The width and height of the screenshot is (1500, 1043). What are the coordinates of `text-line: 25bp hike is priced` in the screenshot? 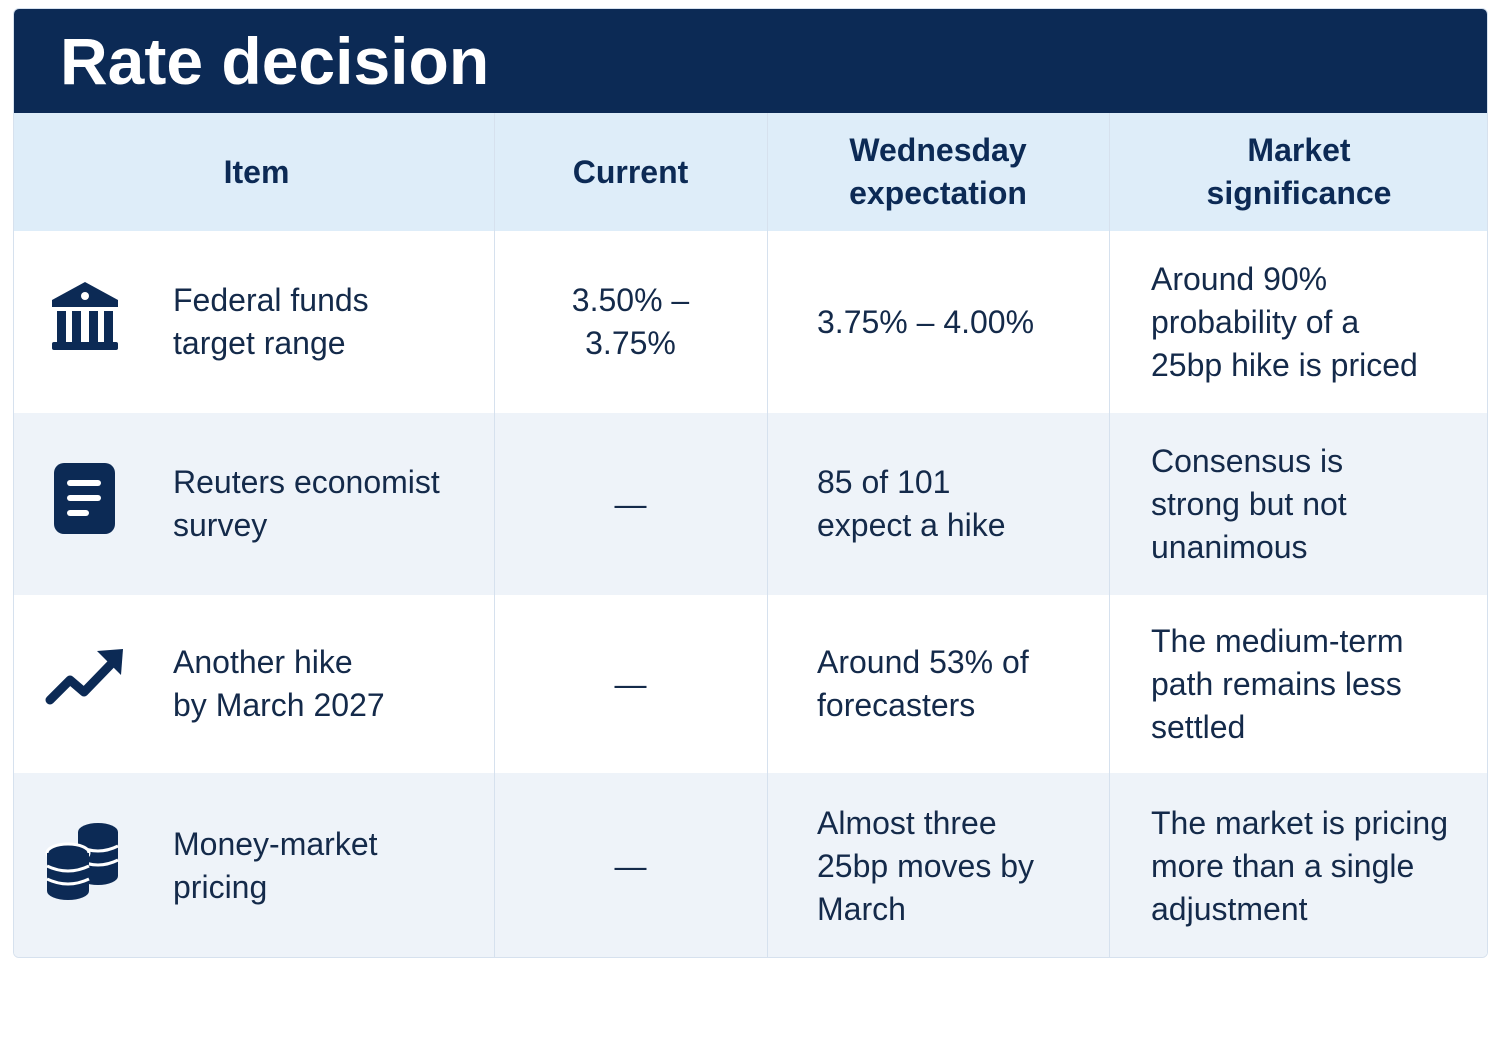 It's located at (1284, 364).